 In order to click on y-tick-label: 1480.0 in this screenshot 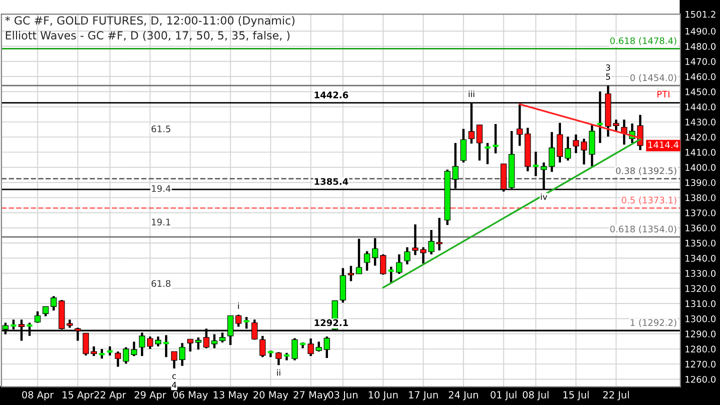, I will do `click(701, 46)`.